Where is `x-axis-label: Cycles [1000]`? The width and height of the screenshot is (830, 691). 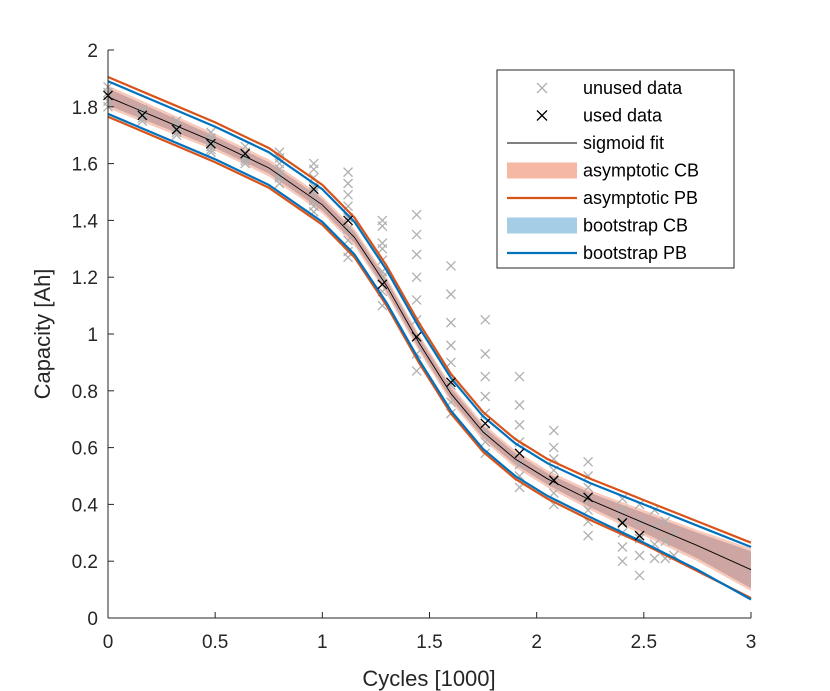 x-axis-label: Cycles [1000] is located at coordinates (428, 678).